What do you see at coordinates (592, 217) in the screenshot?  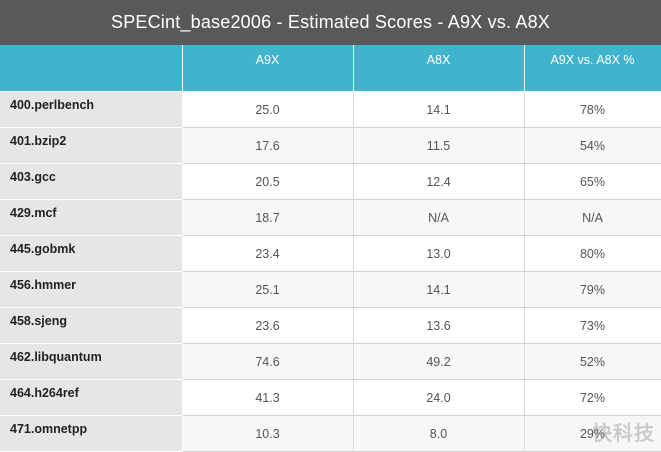 I see `ratio-cell: N/A` at bounding box center [592, 217].